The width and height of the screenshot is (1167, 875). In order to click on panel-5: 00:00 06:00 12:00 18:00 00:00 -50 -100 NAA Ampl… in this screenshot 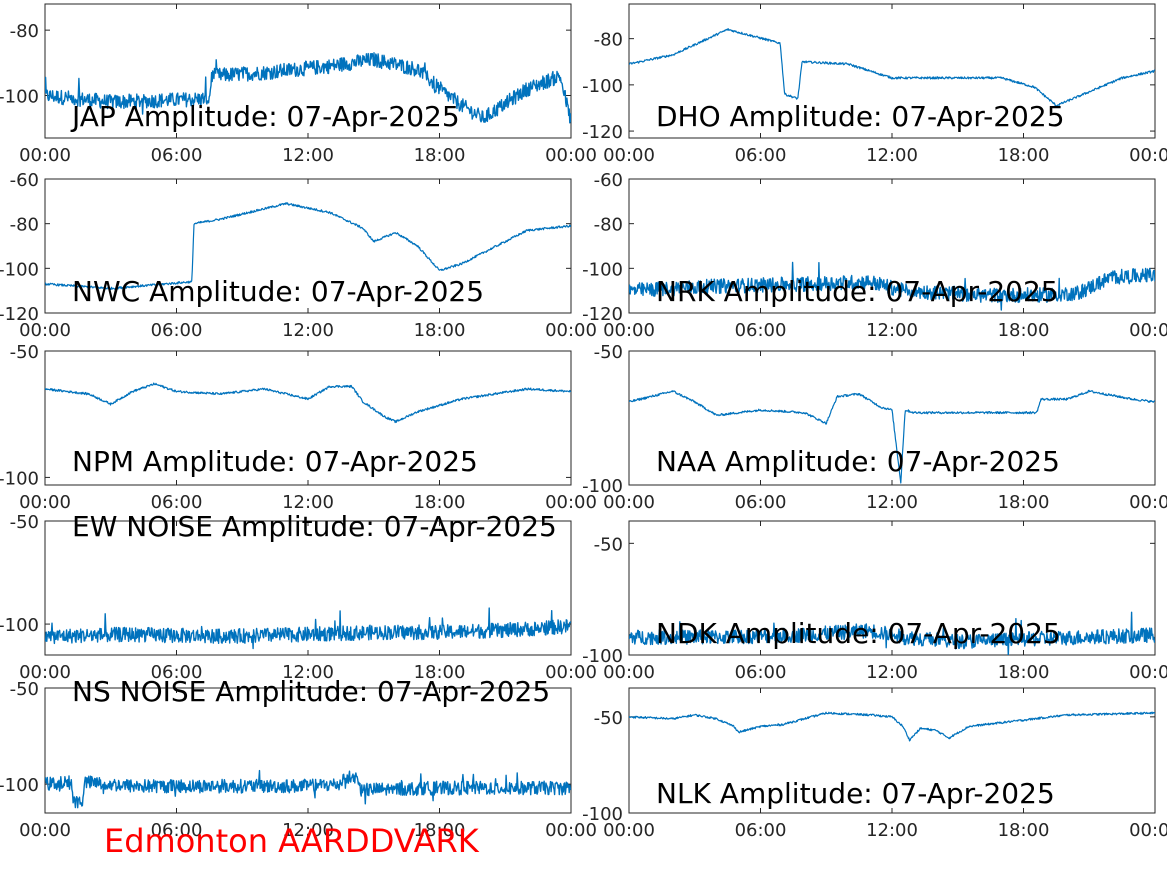, I will do `click(874, 427)`.